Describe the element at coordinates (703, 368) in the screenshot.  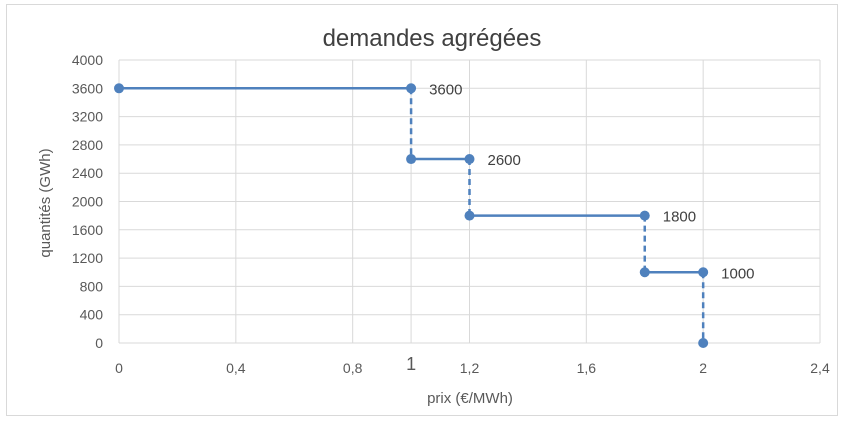
I see `x-tick-label: 2` at that location.